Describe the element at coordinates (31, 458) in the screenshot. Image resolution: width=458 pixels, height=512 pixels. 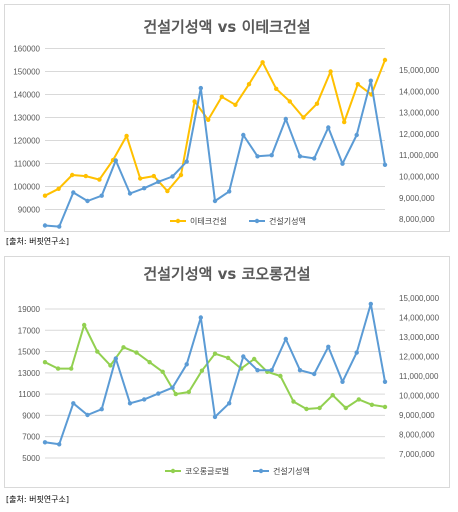
I see `left-tick-label: 5000` at that location.